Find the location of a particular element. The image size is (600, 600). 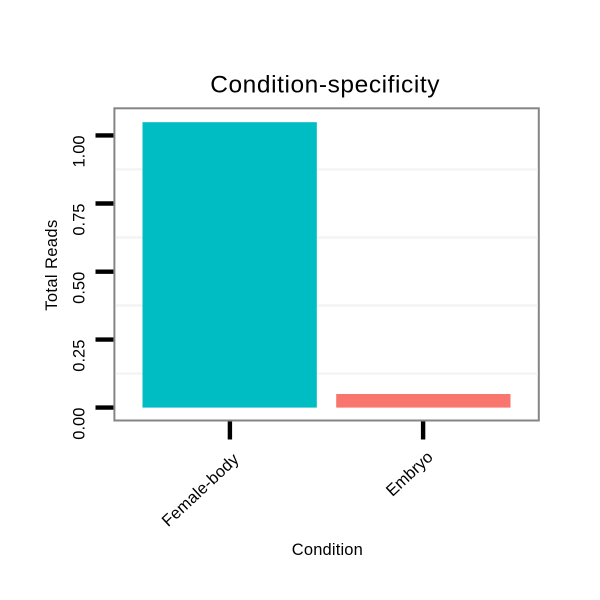

svg-text: Condition-specificity is located at coordinates (325, 85).